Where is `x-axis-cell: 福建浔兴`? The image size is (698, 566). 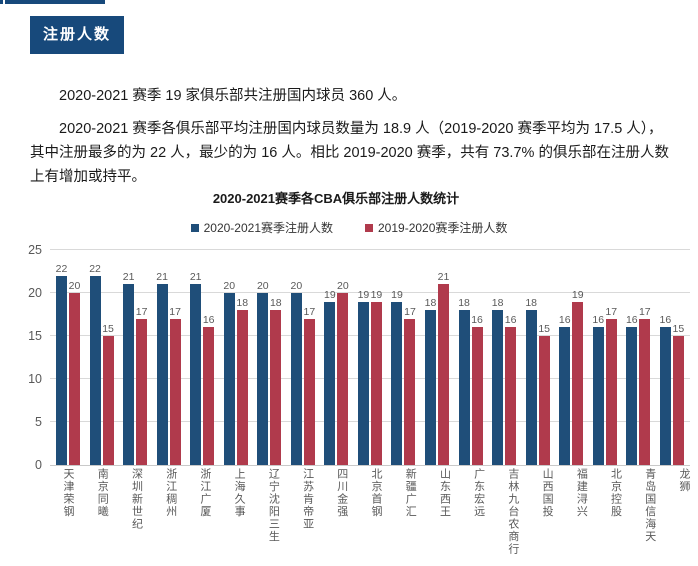
x-axis-cell: 福建浔兴 is located at coordinates (581, 512).